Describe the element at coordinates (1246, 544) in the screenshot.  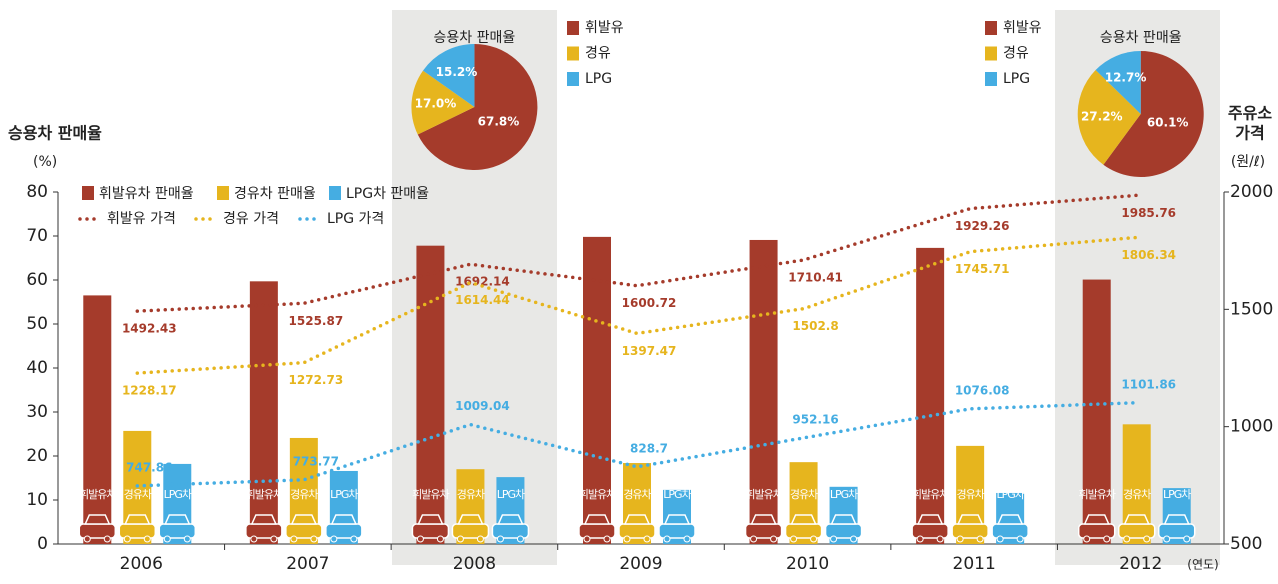
I see `y2-tick-label: 500` at that location.